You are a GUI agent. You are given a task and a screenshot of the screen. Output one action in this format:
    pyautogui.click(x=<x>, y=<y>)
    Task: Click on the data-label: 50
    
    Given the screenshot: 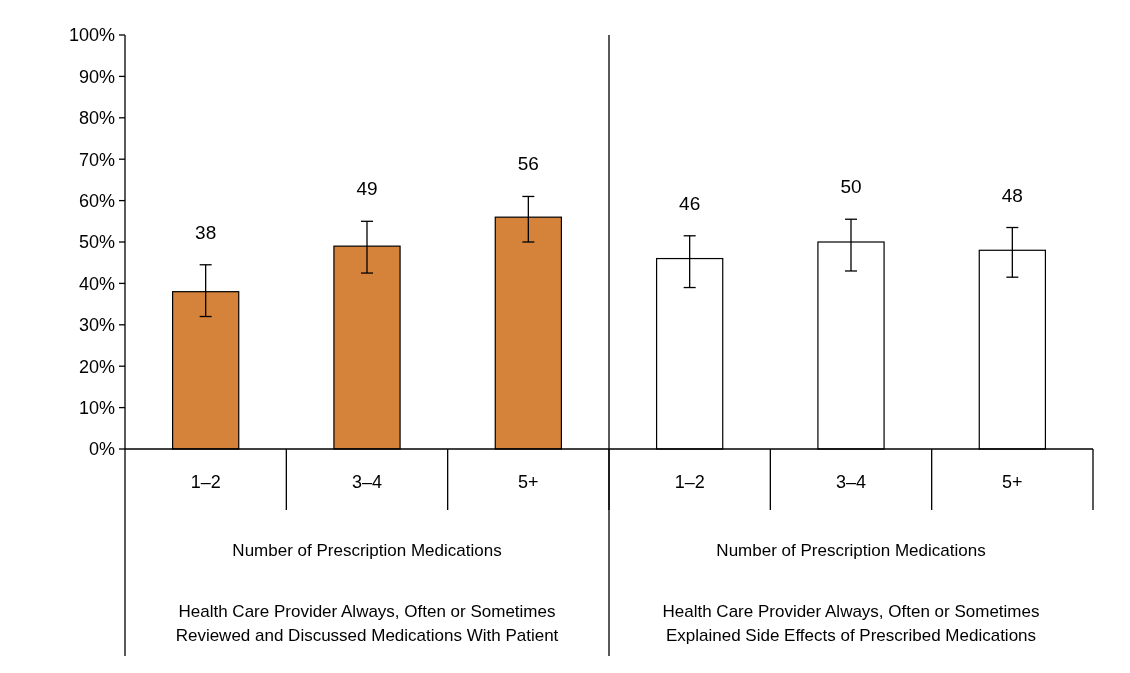 What is the action you would take?
    pyautogui.click(x=851, y=187)
    